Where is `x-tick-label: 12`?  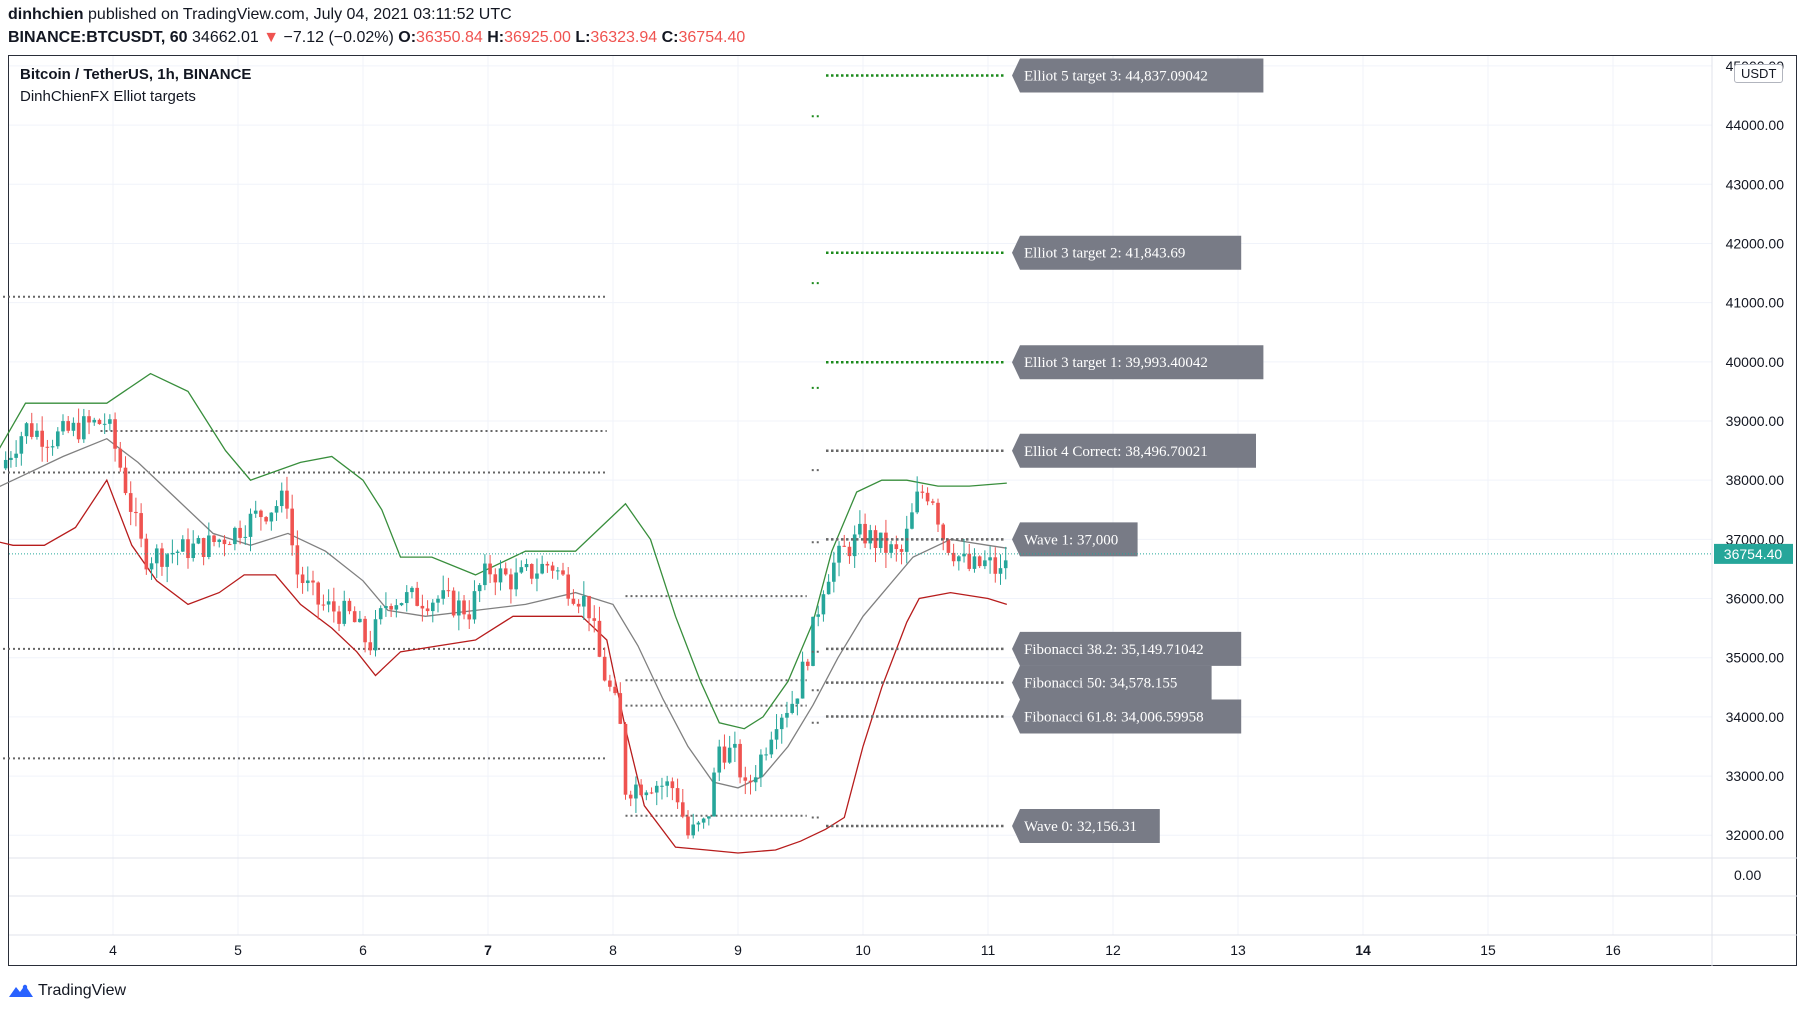
x-tick-label: 12 is located at coordinates (1113, 950).